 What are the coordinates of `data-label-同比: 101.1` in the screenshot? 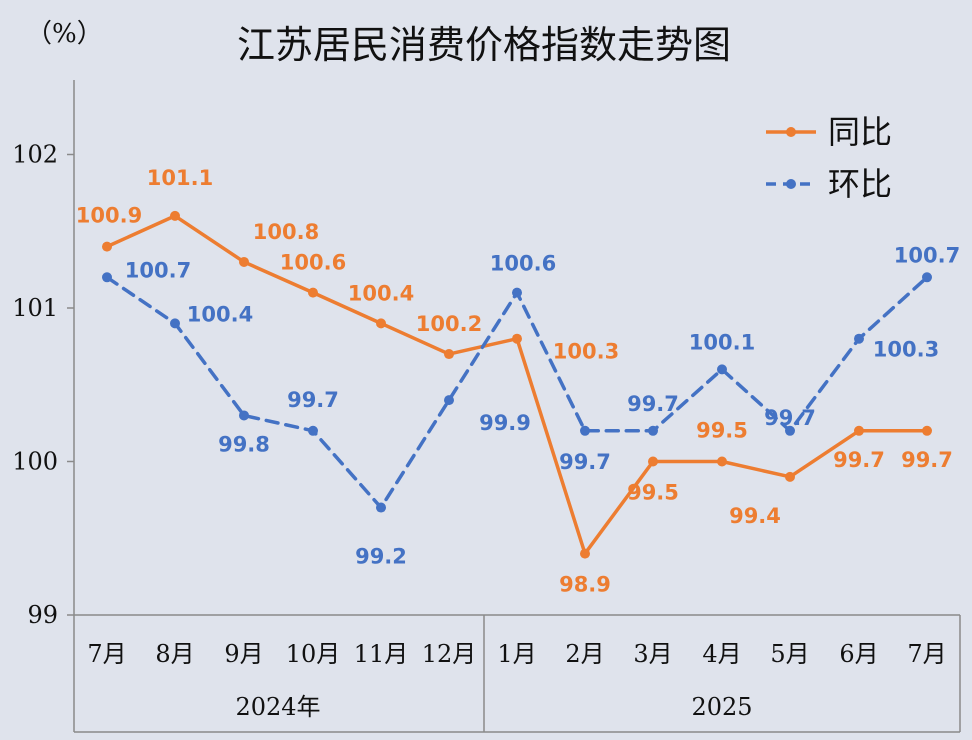 It's located at (180, 178).